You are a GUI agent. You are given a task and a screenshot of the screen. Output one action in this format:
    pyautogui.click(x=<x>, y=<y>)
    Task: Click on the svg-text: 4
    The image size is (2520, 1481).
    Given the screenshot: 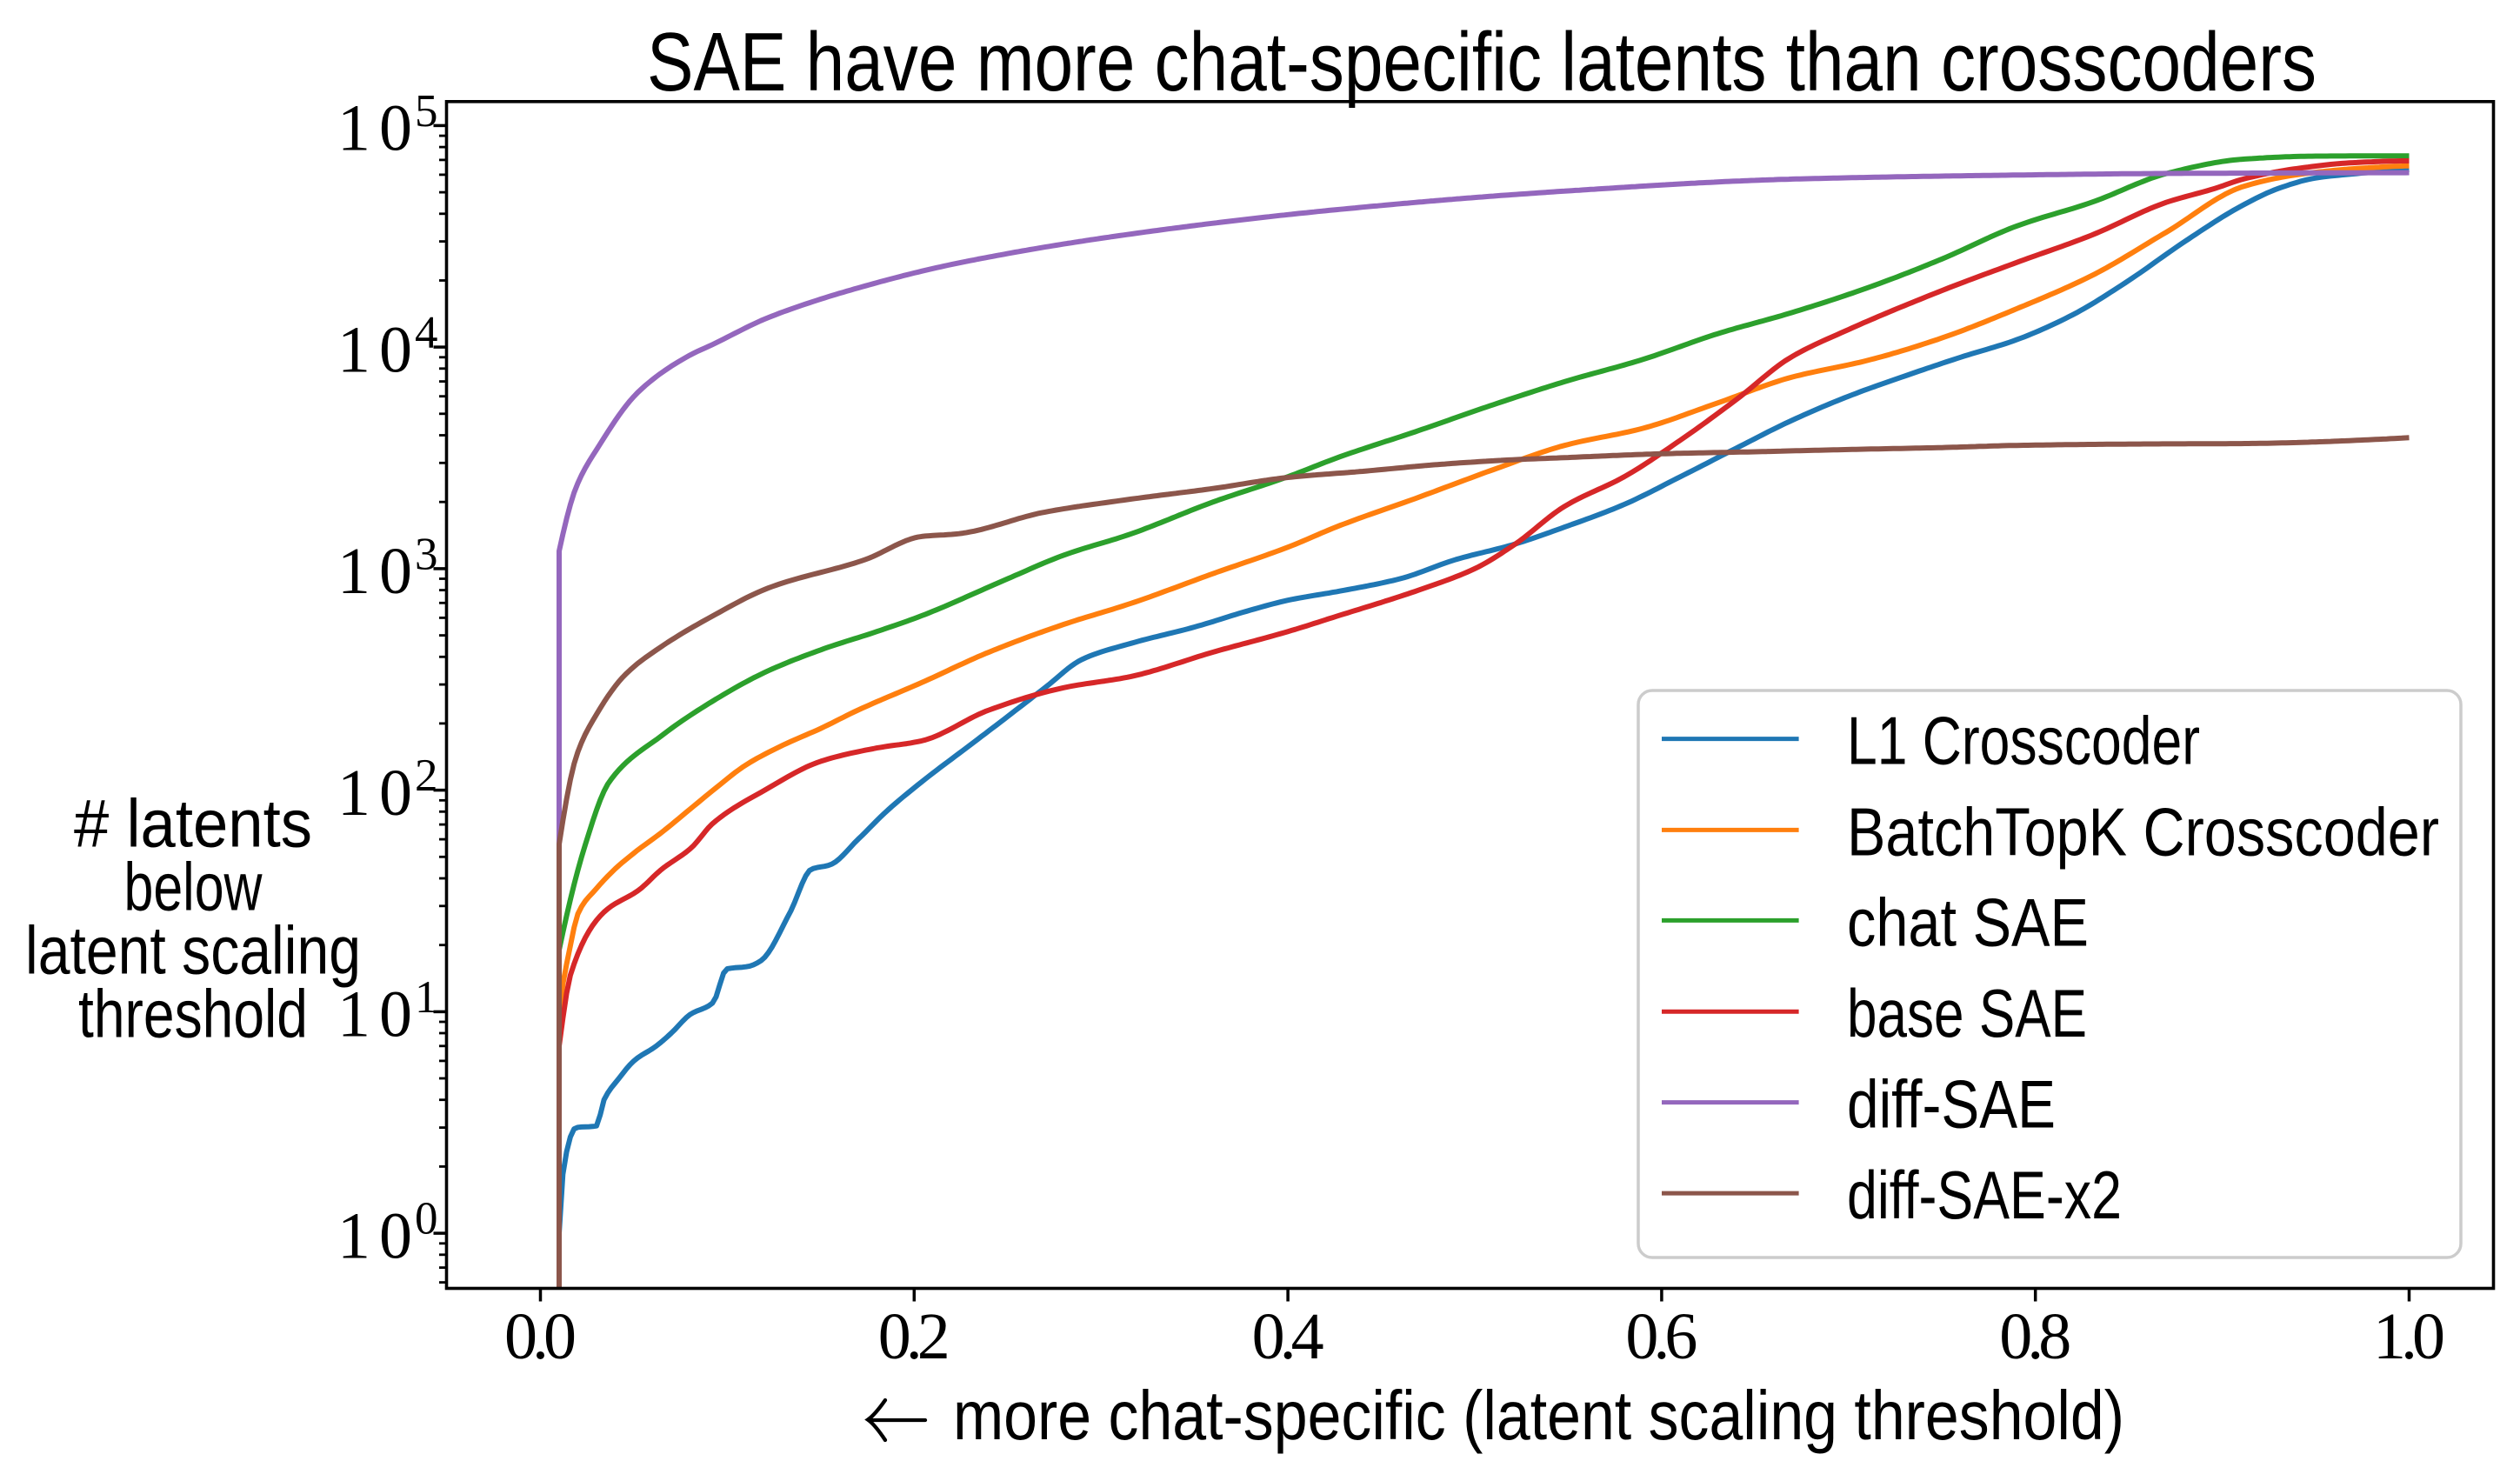 What is the action you would take?
    pyautogui.click(x=426, y=333)
    